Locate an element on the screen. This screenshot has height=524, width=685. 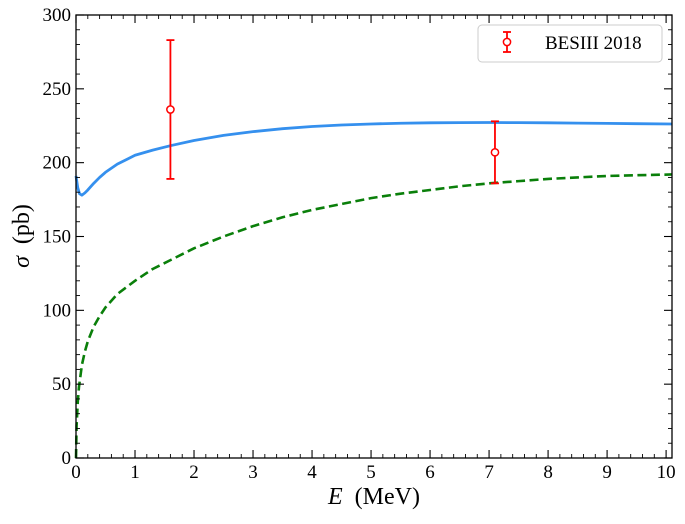
x-tick-label: 8 is located at coordinates (548, 472).